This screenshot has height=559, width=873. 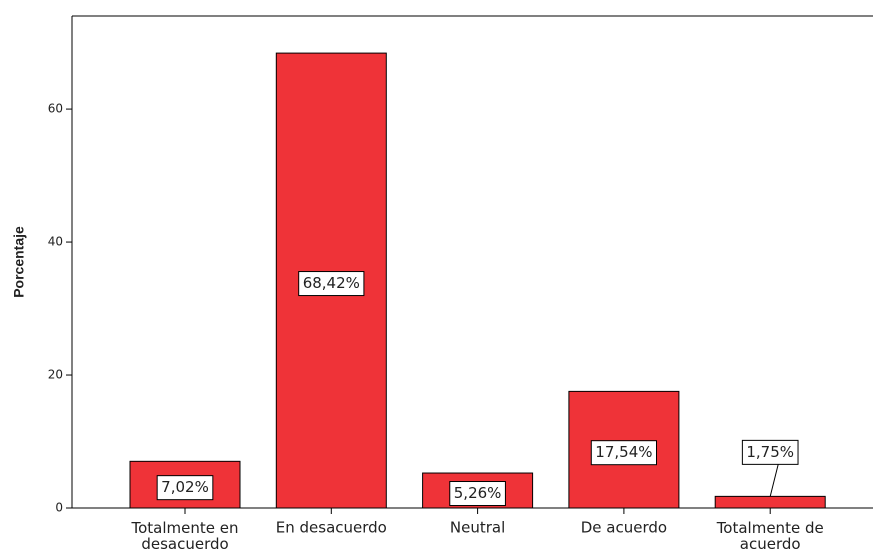 I want to click on y-axis-label: Porcentaje, so click(x=19, y=262).